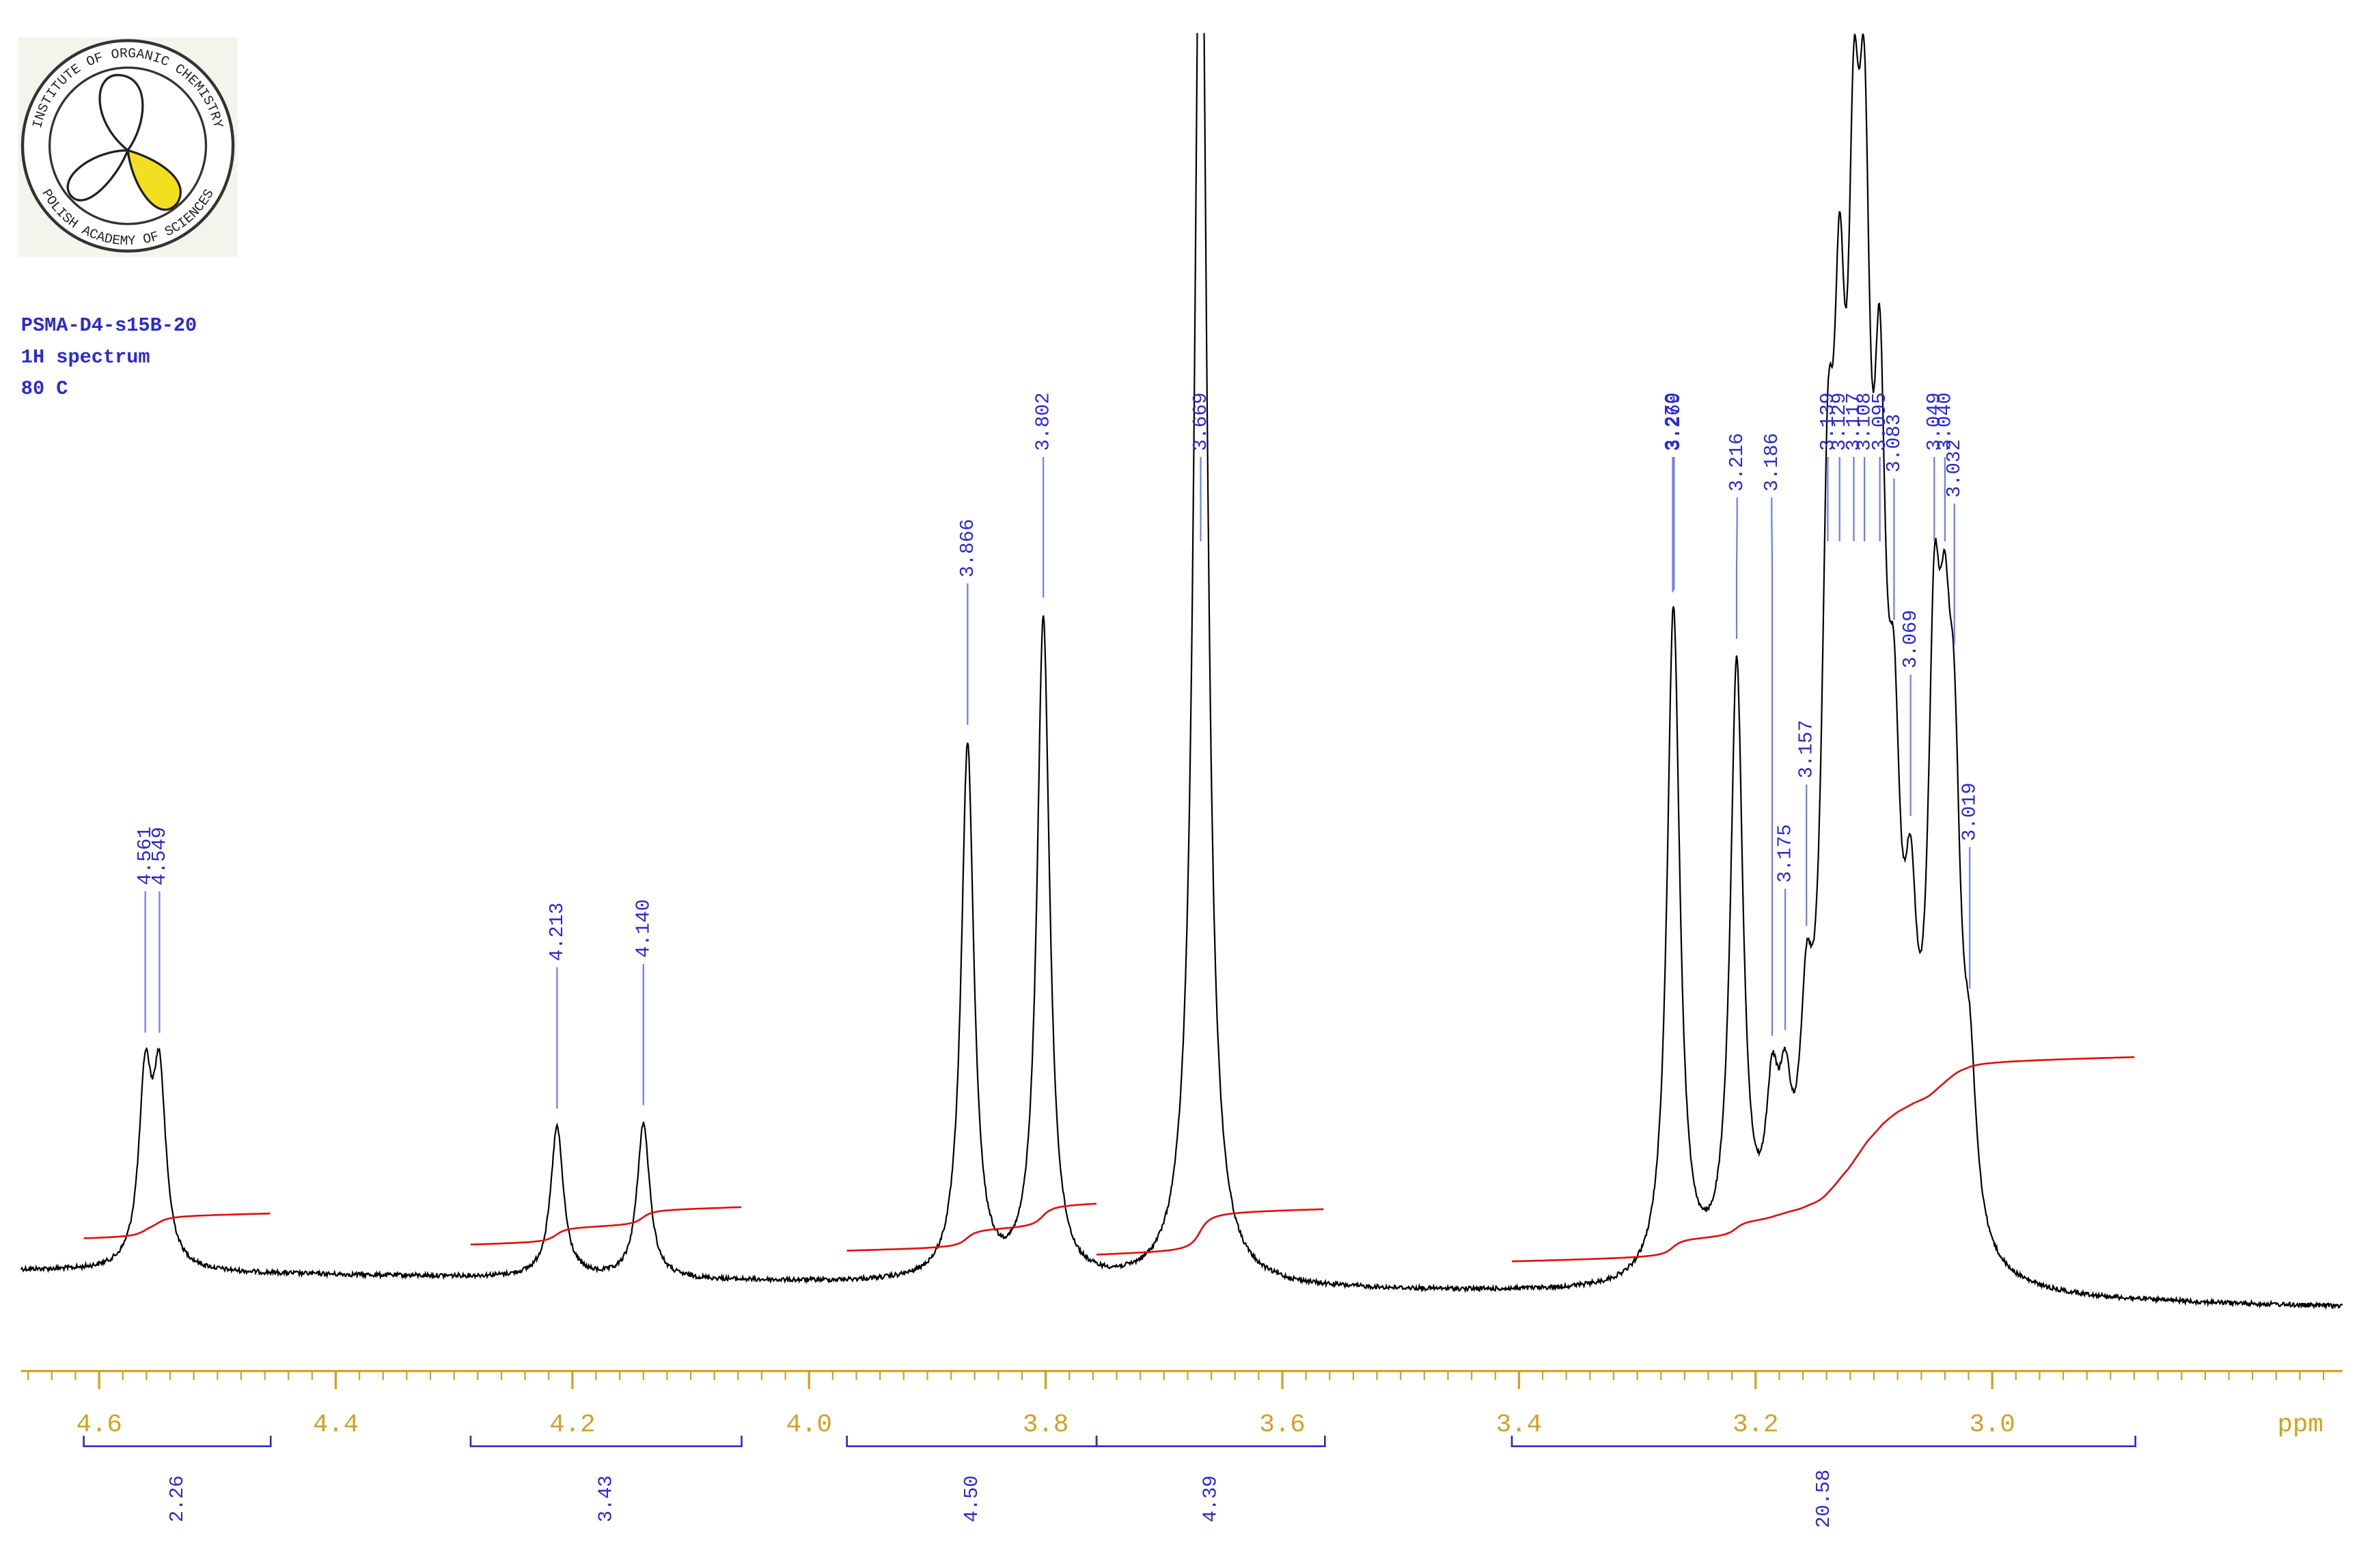 The image size is (2359, 1568). I want to click on peak-label: 3.139, so click(1828, 422).